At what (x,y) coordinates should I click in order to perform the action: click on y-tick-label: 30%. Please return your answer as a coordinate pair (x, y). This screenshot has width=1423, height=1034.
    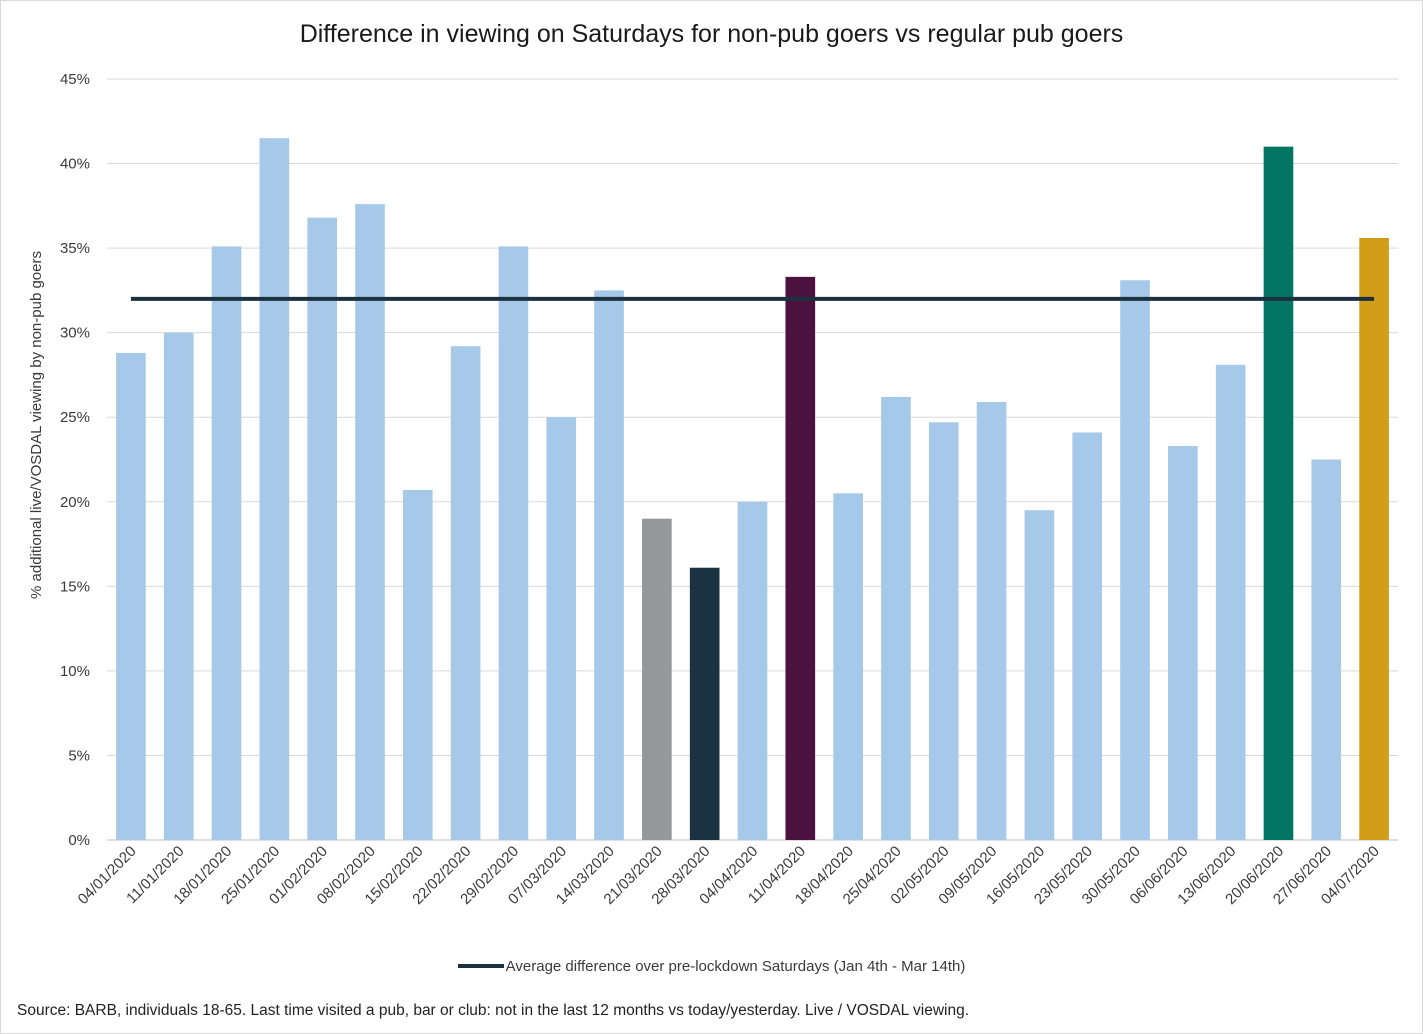
    Looking at the image, I should click on (75, 333).